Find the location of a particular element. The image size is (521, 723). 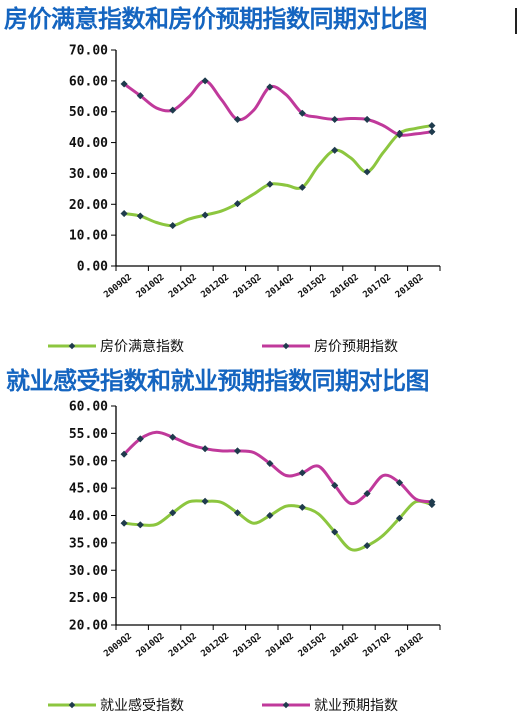

text-cursor is located at coordinates (516, 21).